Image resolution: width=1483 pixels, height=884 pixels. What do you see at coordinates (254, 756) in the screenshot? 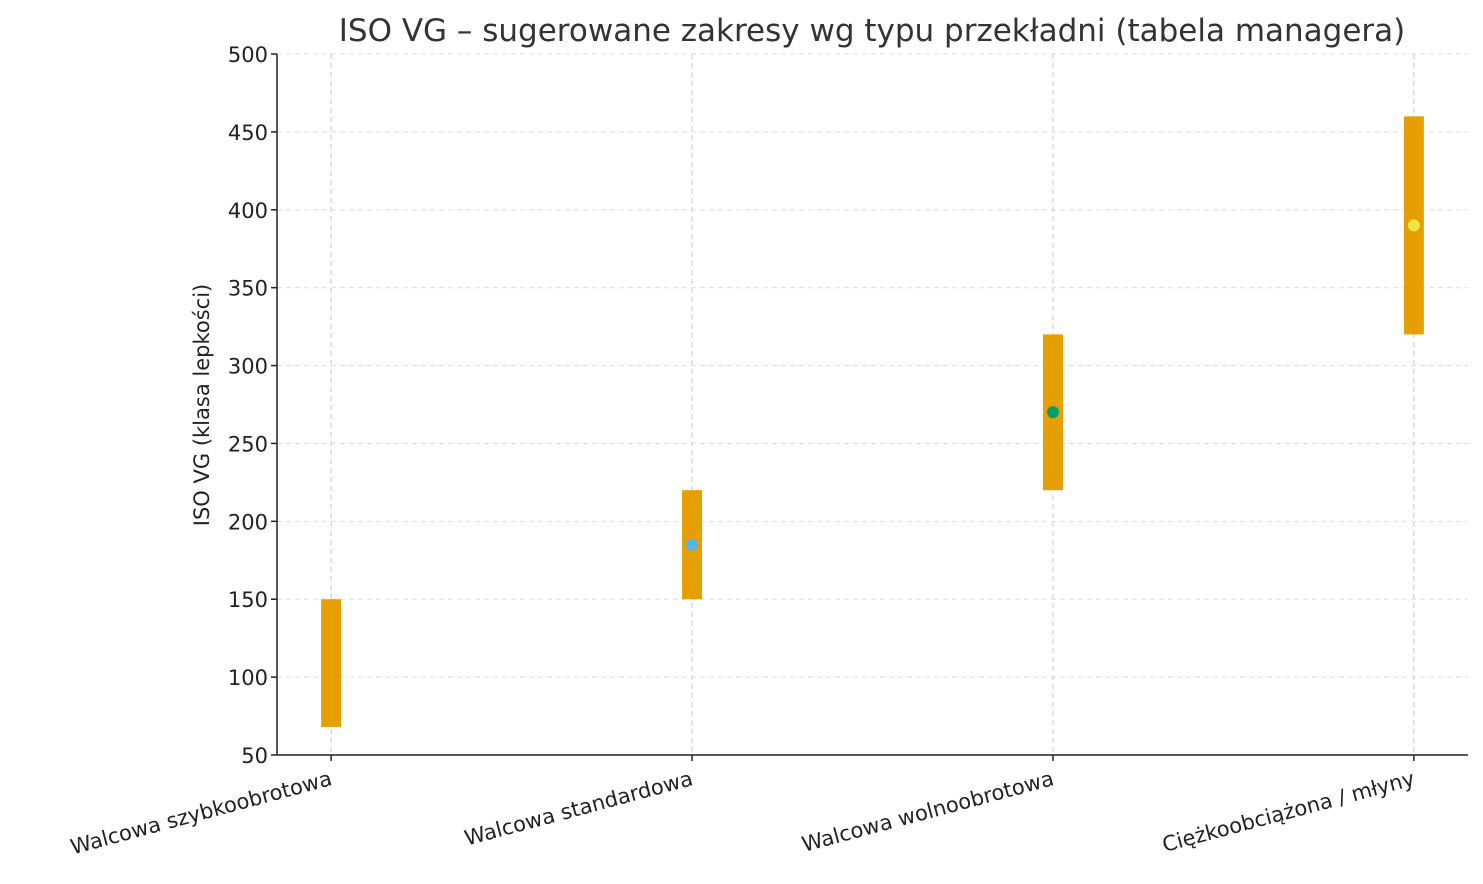
I see `y-tick-label: 50` at bounding box center [254, 756].